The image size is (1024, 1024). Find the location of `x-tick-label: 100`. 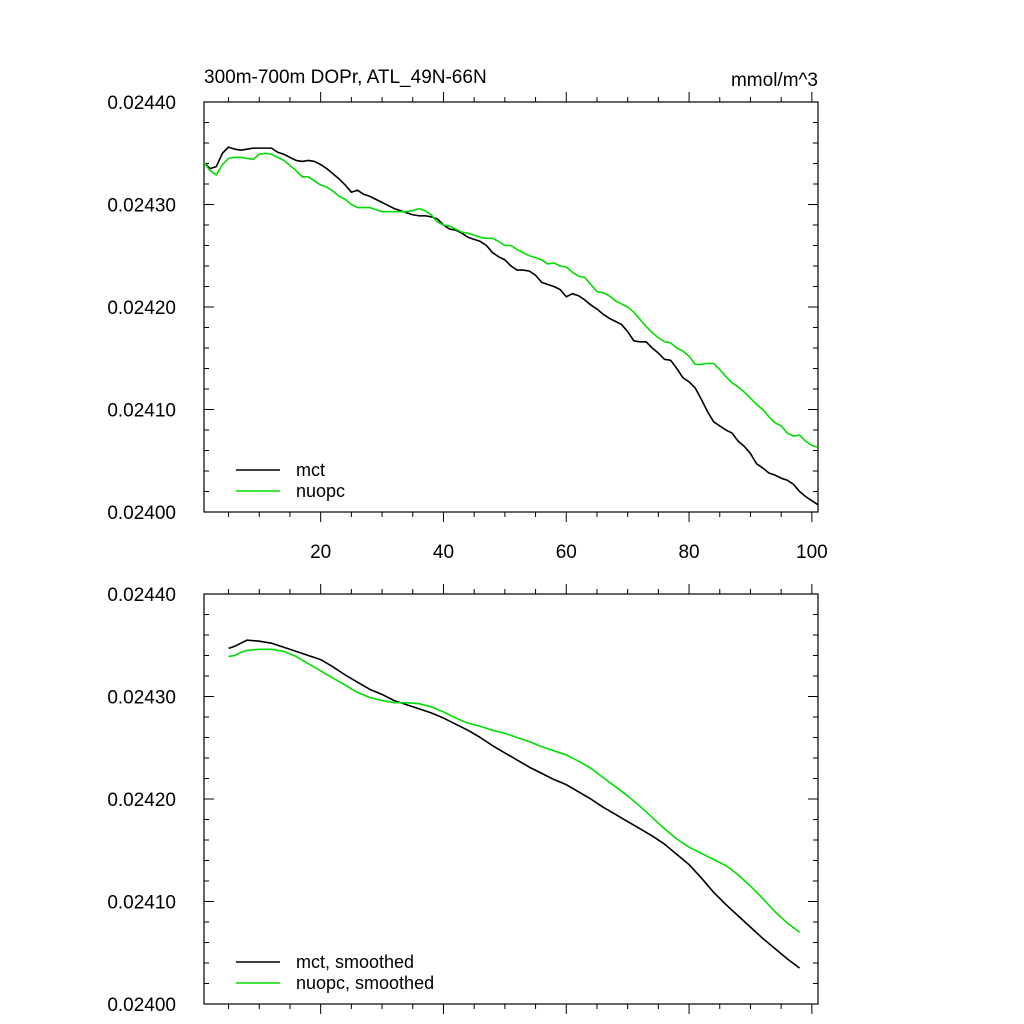

x-tick-label: 100 is located at coordinates (812, 552).